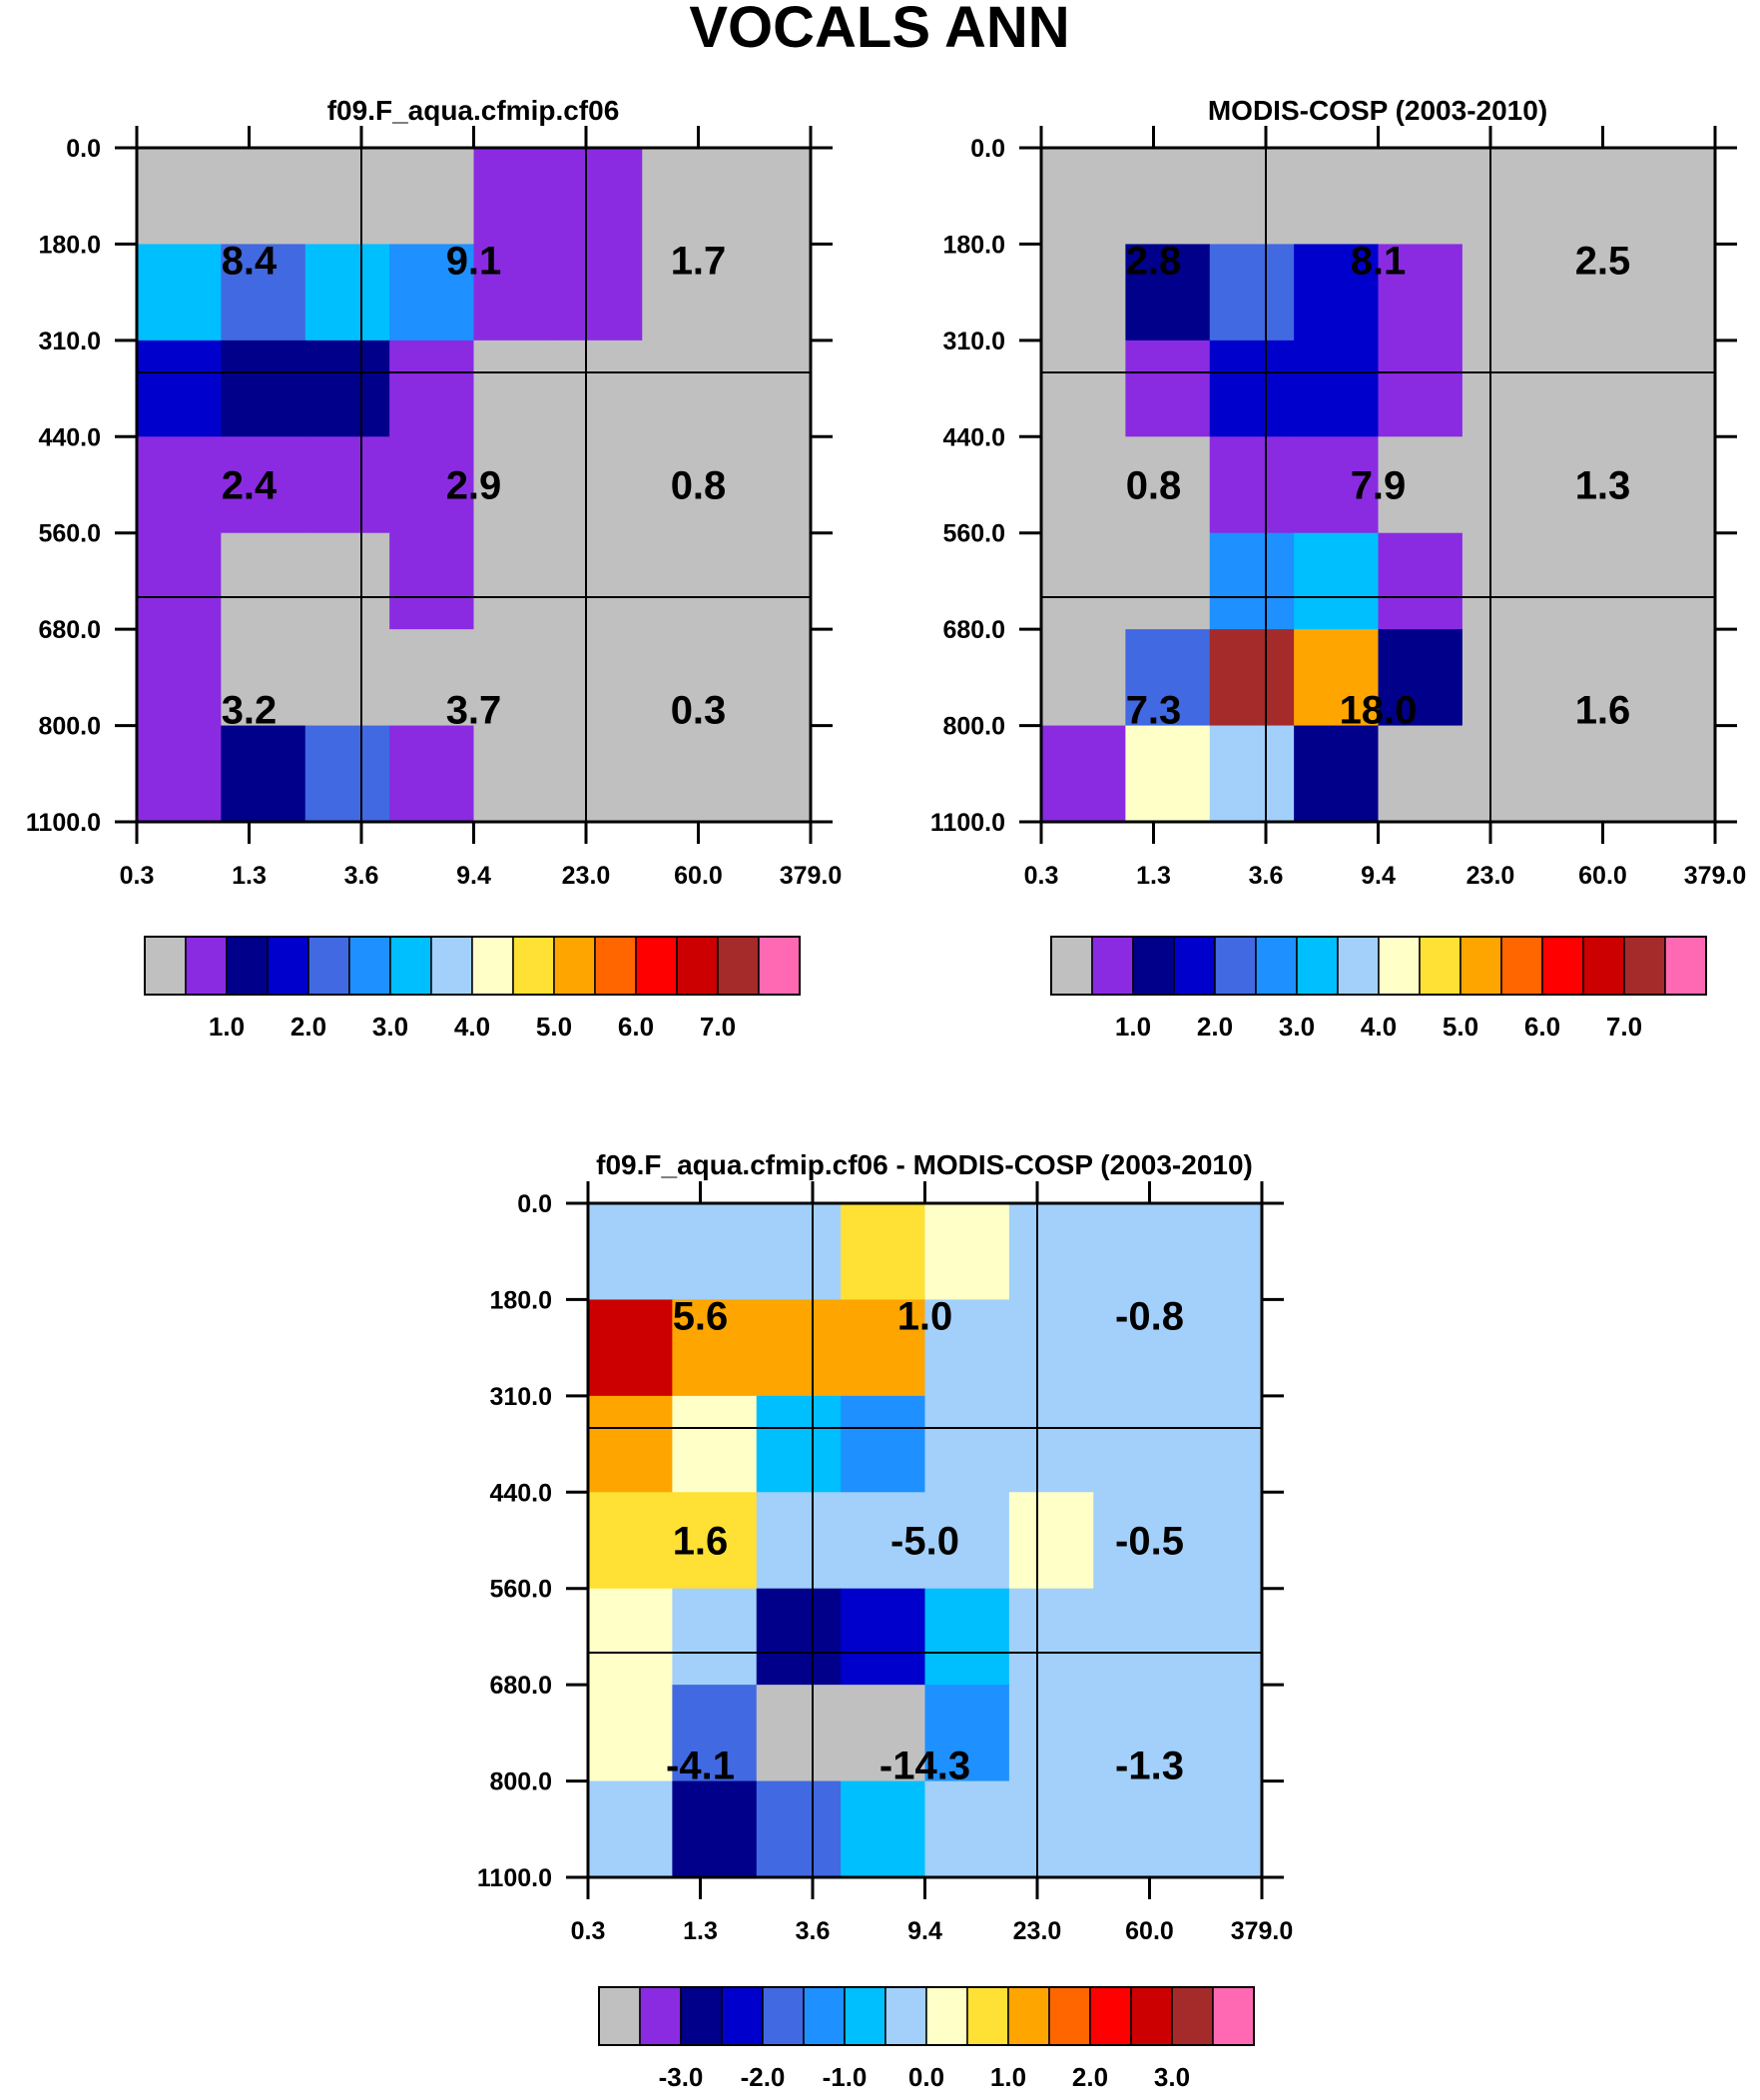 This screenshot has width=1760, height=2100. Describe the element at coordinates (1603, 486) in the screenshot. I see `cell-value-label: 1.3` at that location.